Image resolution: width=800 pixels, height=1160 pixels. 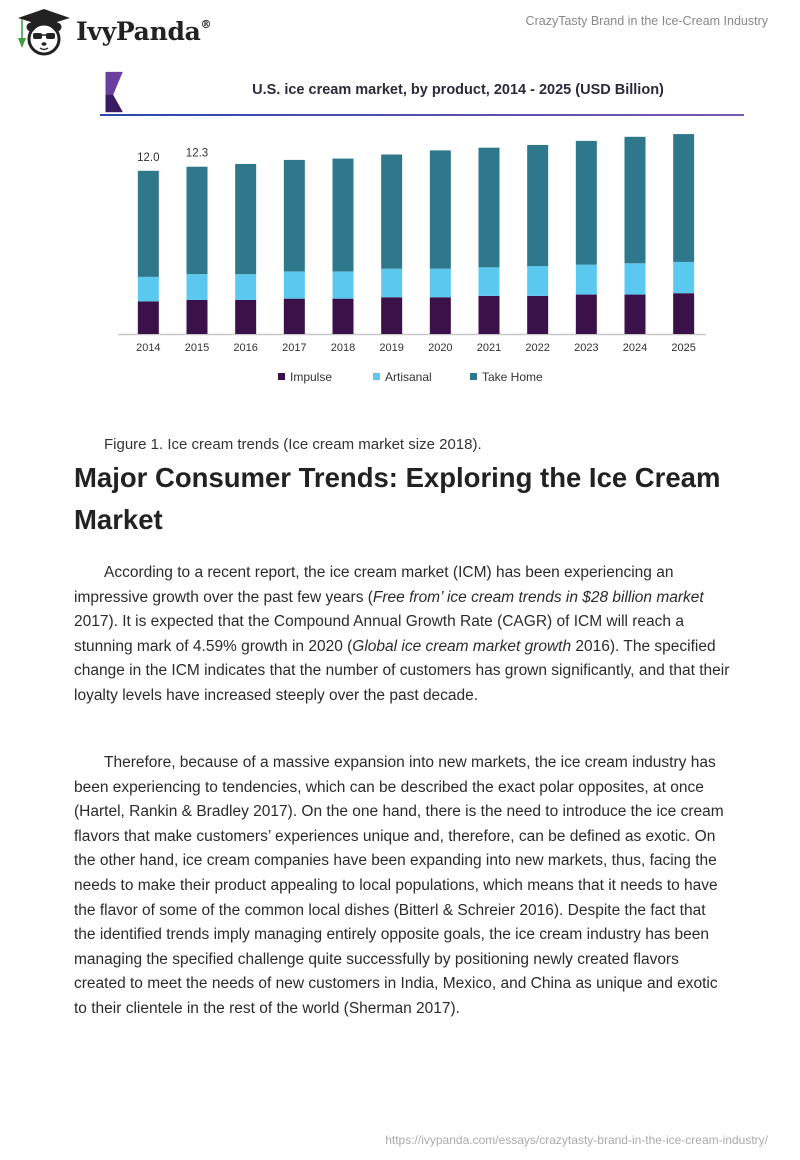 I want to click on data-label: 12.0, so click(x=148, y=158).